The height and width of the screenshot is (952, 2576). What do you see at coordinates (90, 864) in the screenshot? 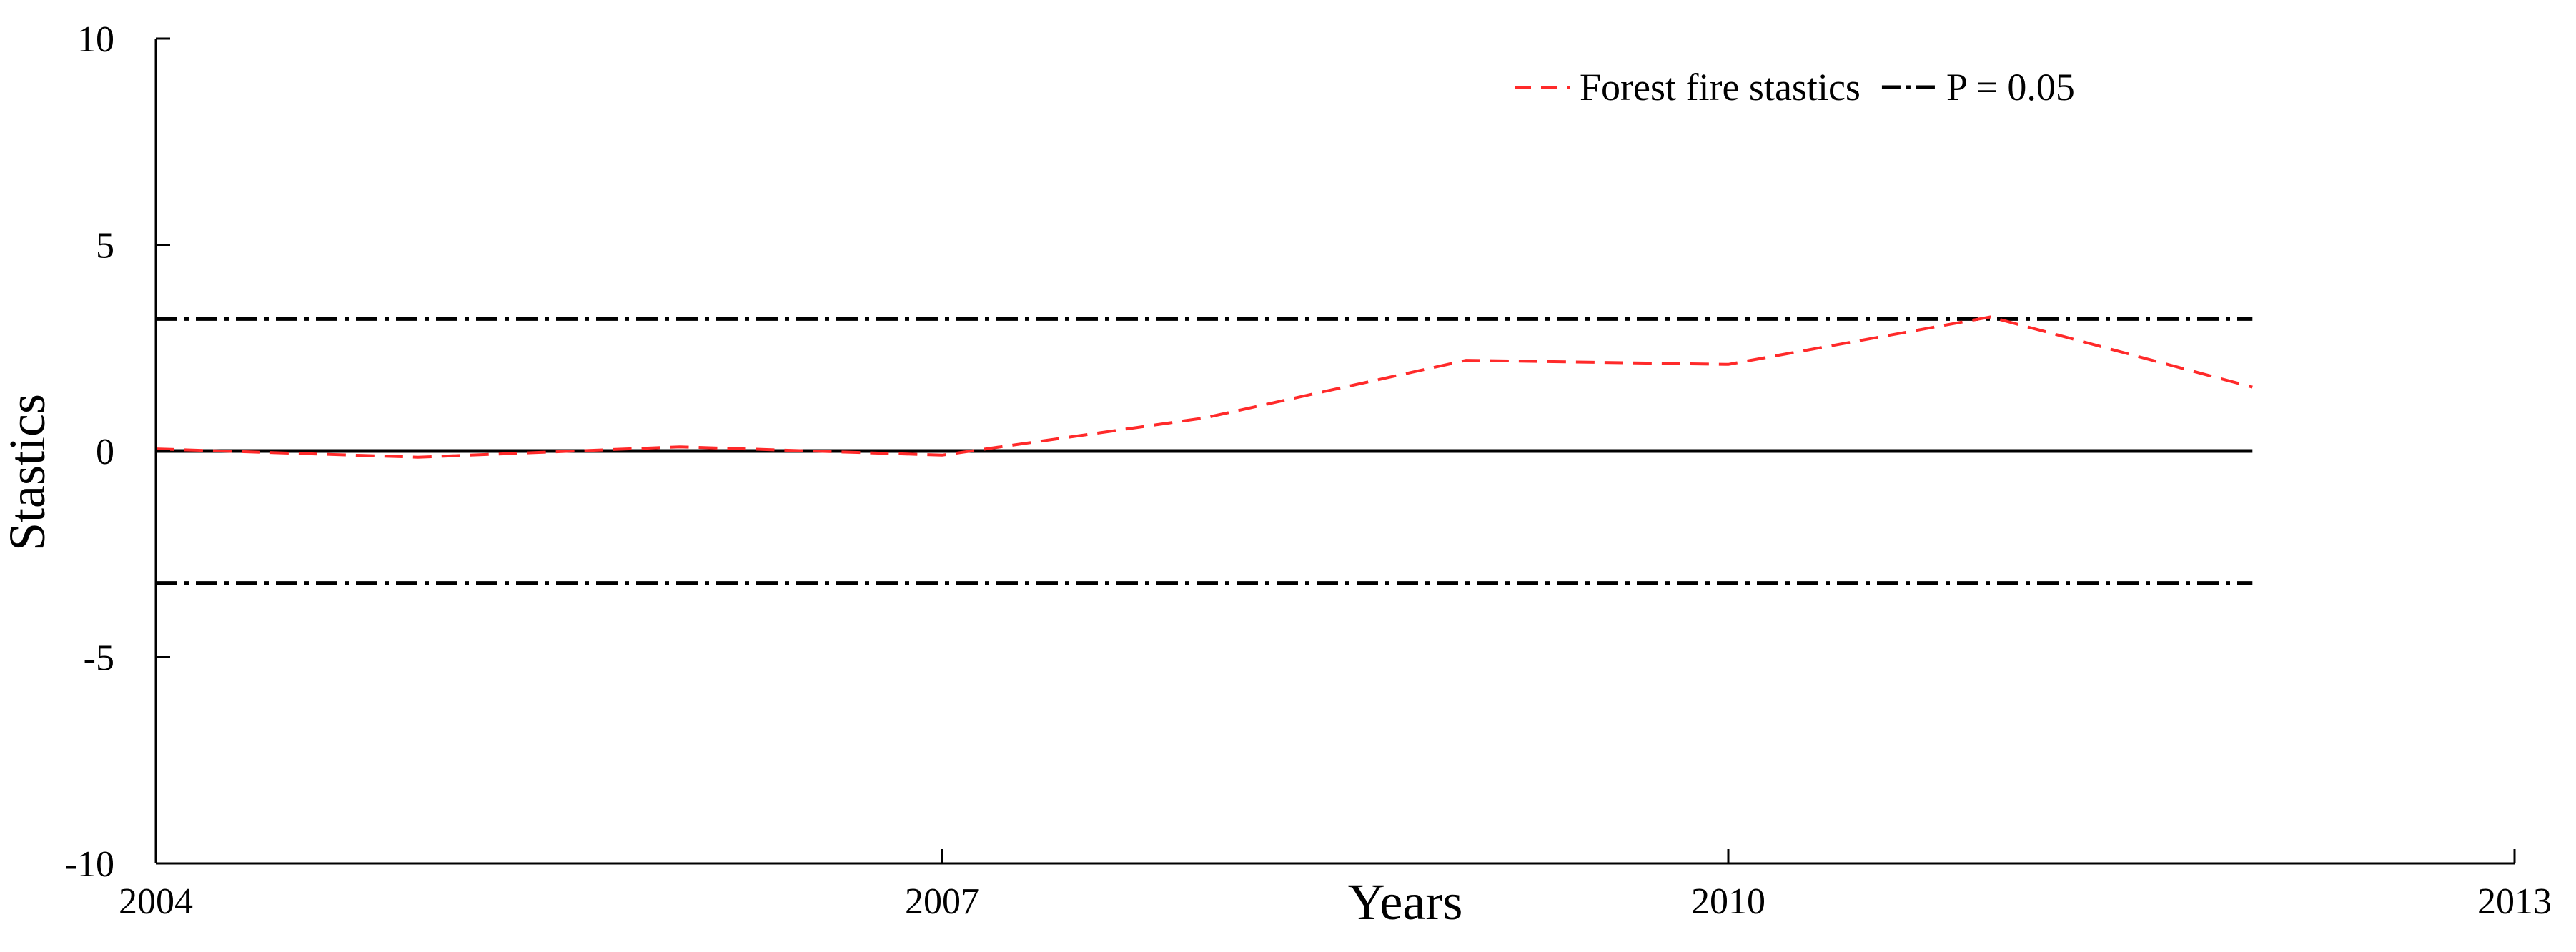
I see `y-tick-label: -10` at bounding box center [90, 864].